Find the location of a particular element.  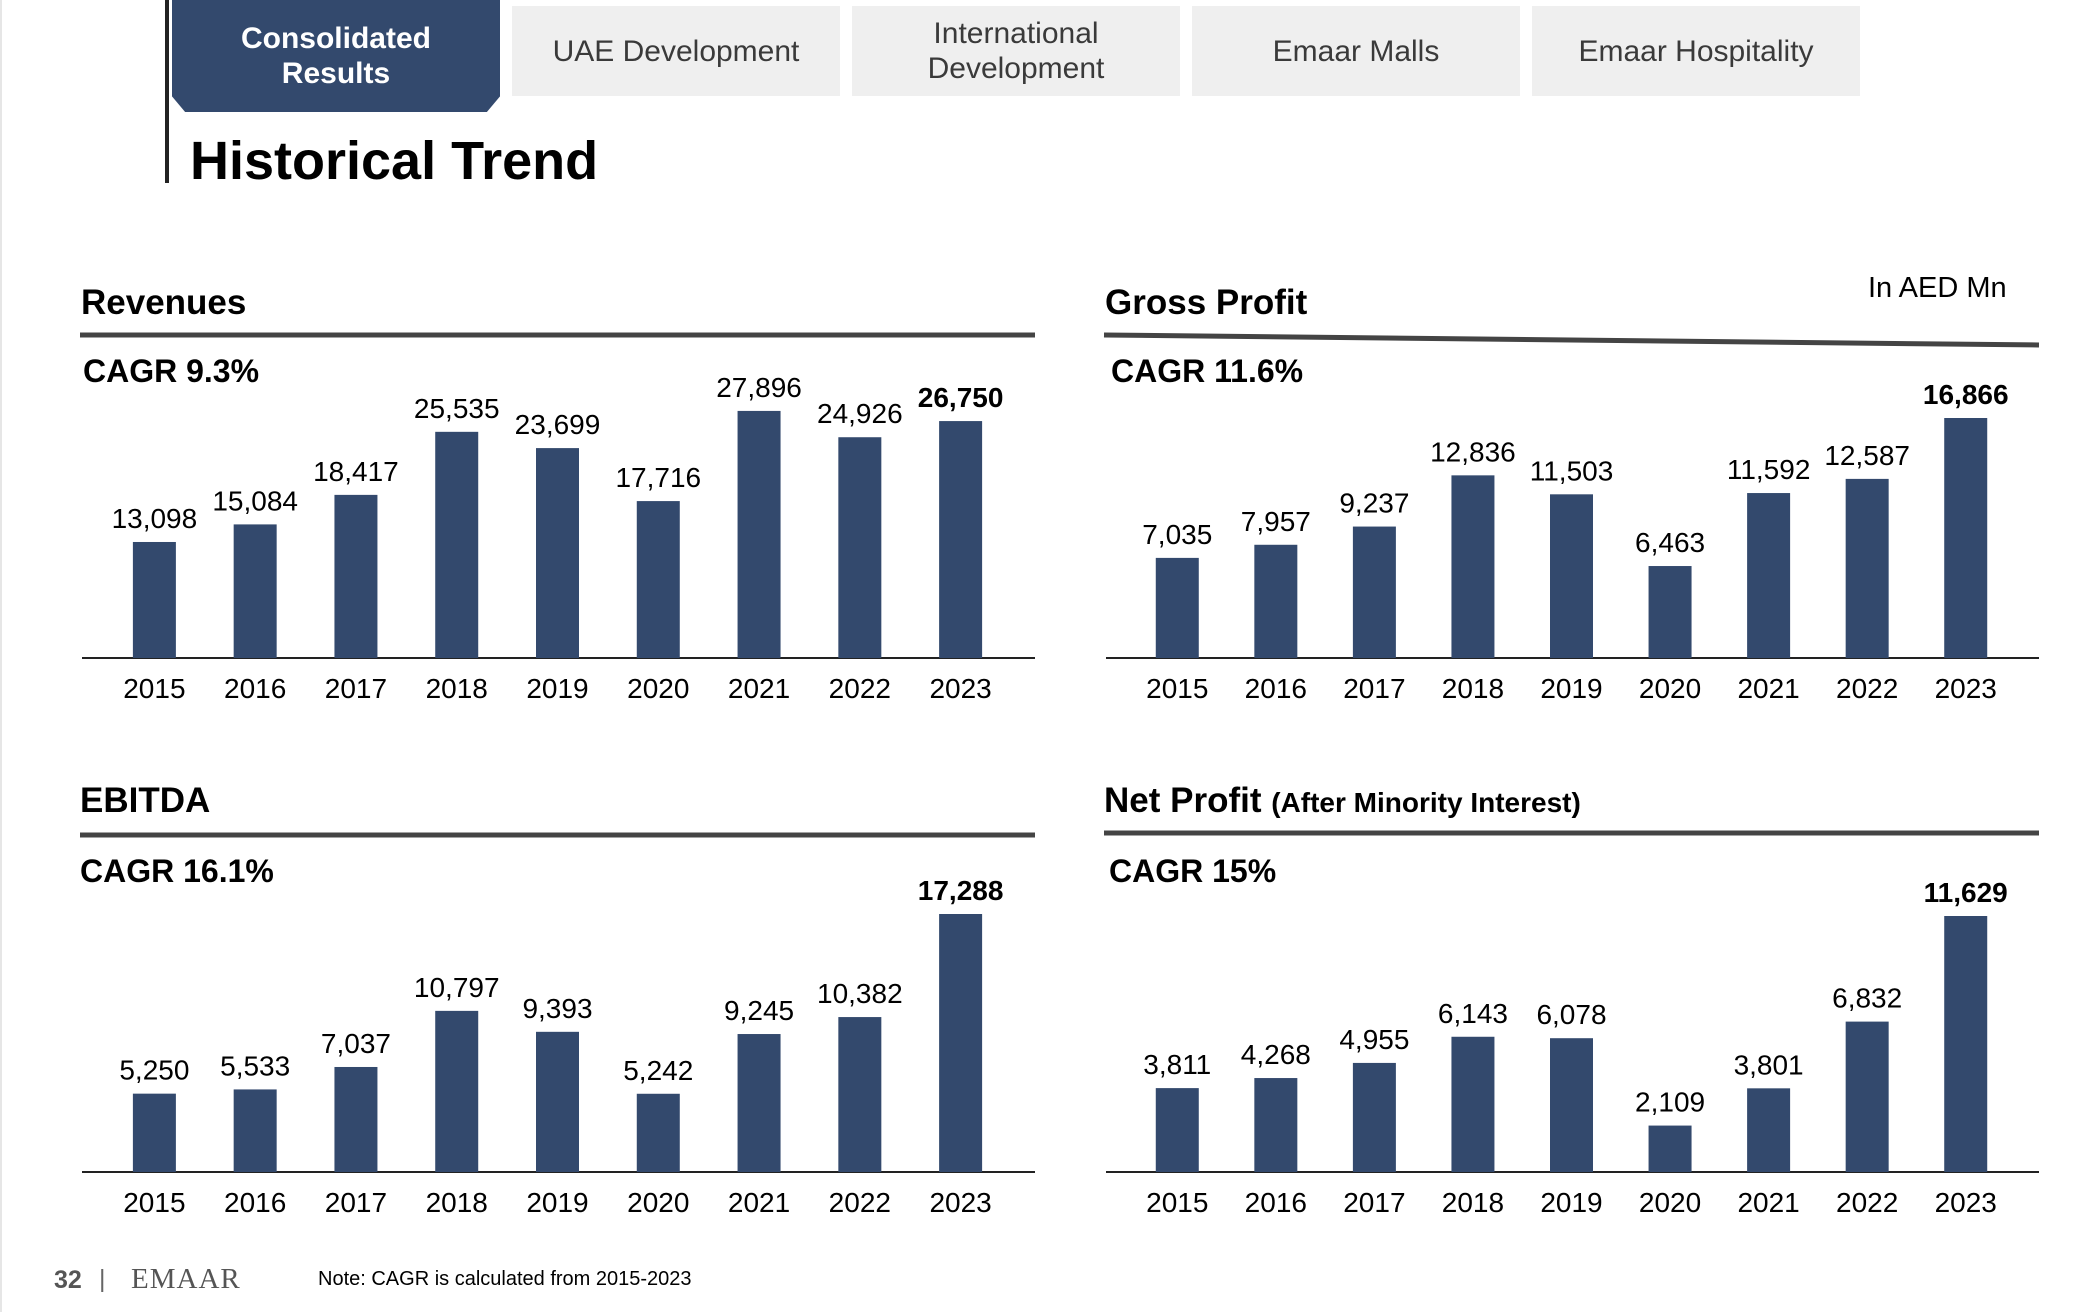

revenues-bar-2022 is located at coordinates (860, 547).